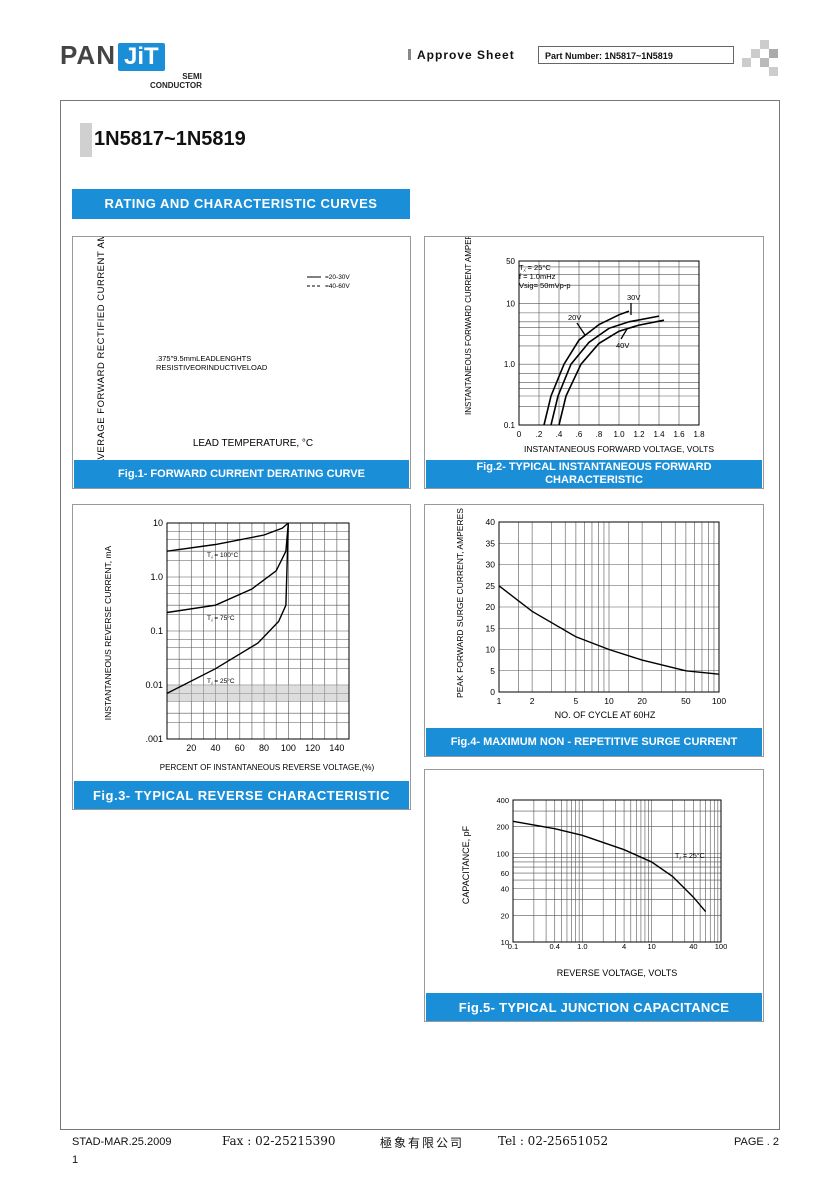 This screenshot has height=1189, width=840. What do you see at coordinates (241, 204) in the screenshot?
I see `section-title: RATING AND CHARACTERISTIC CURVES` at bounding box center [241, 204].